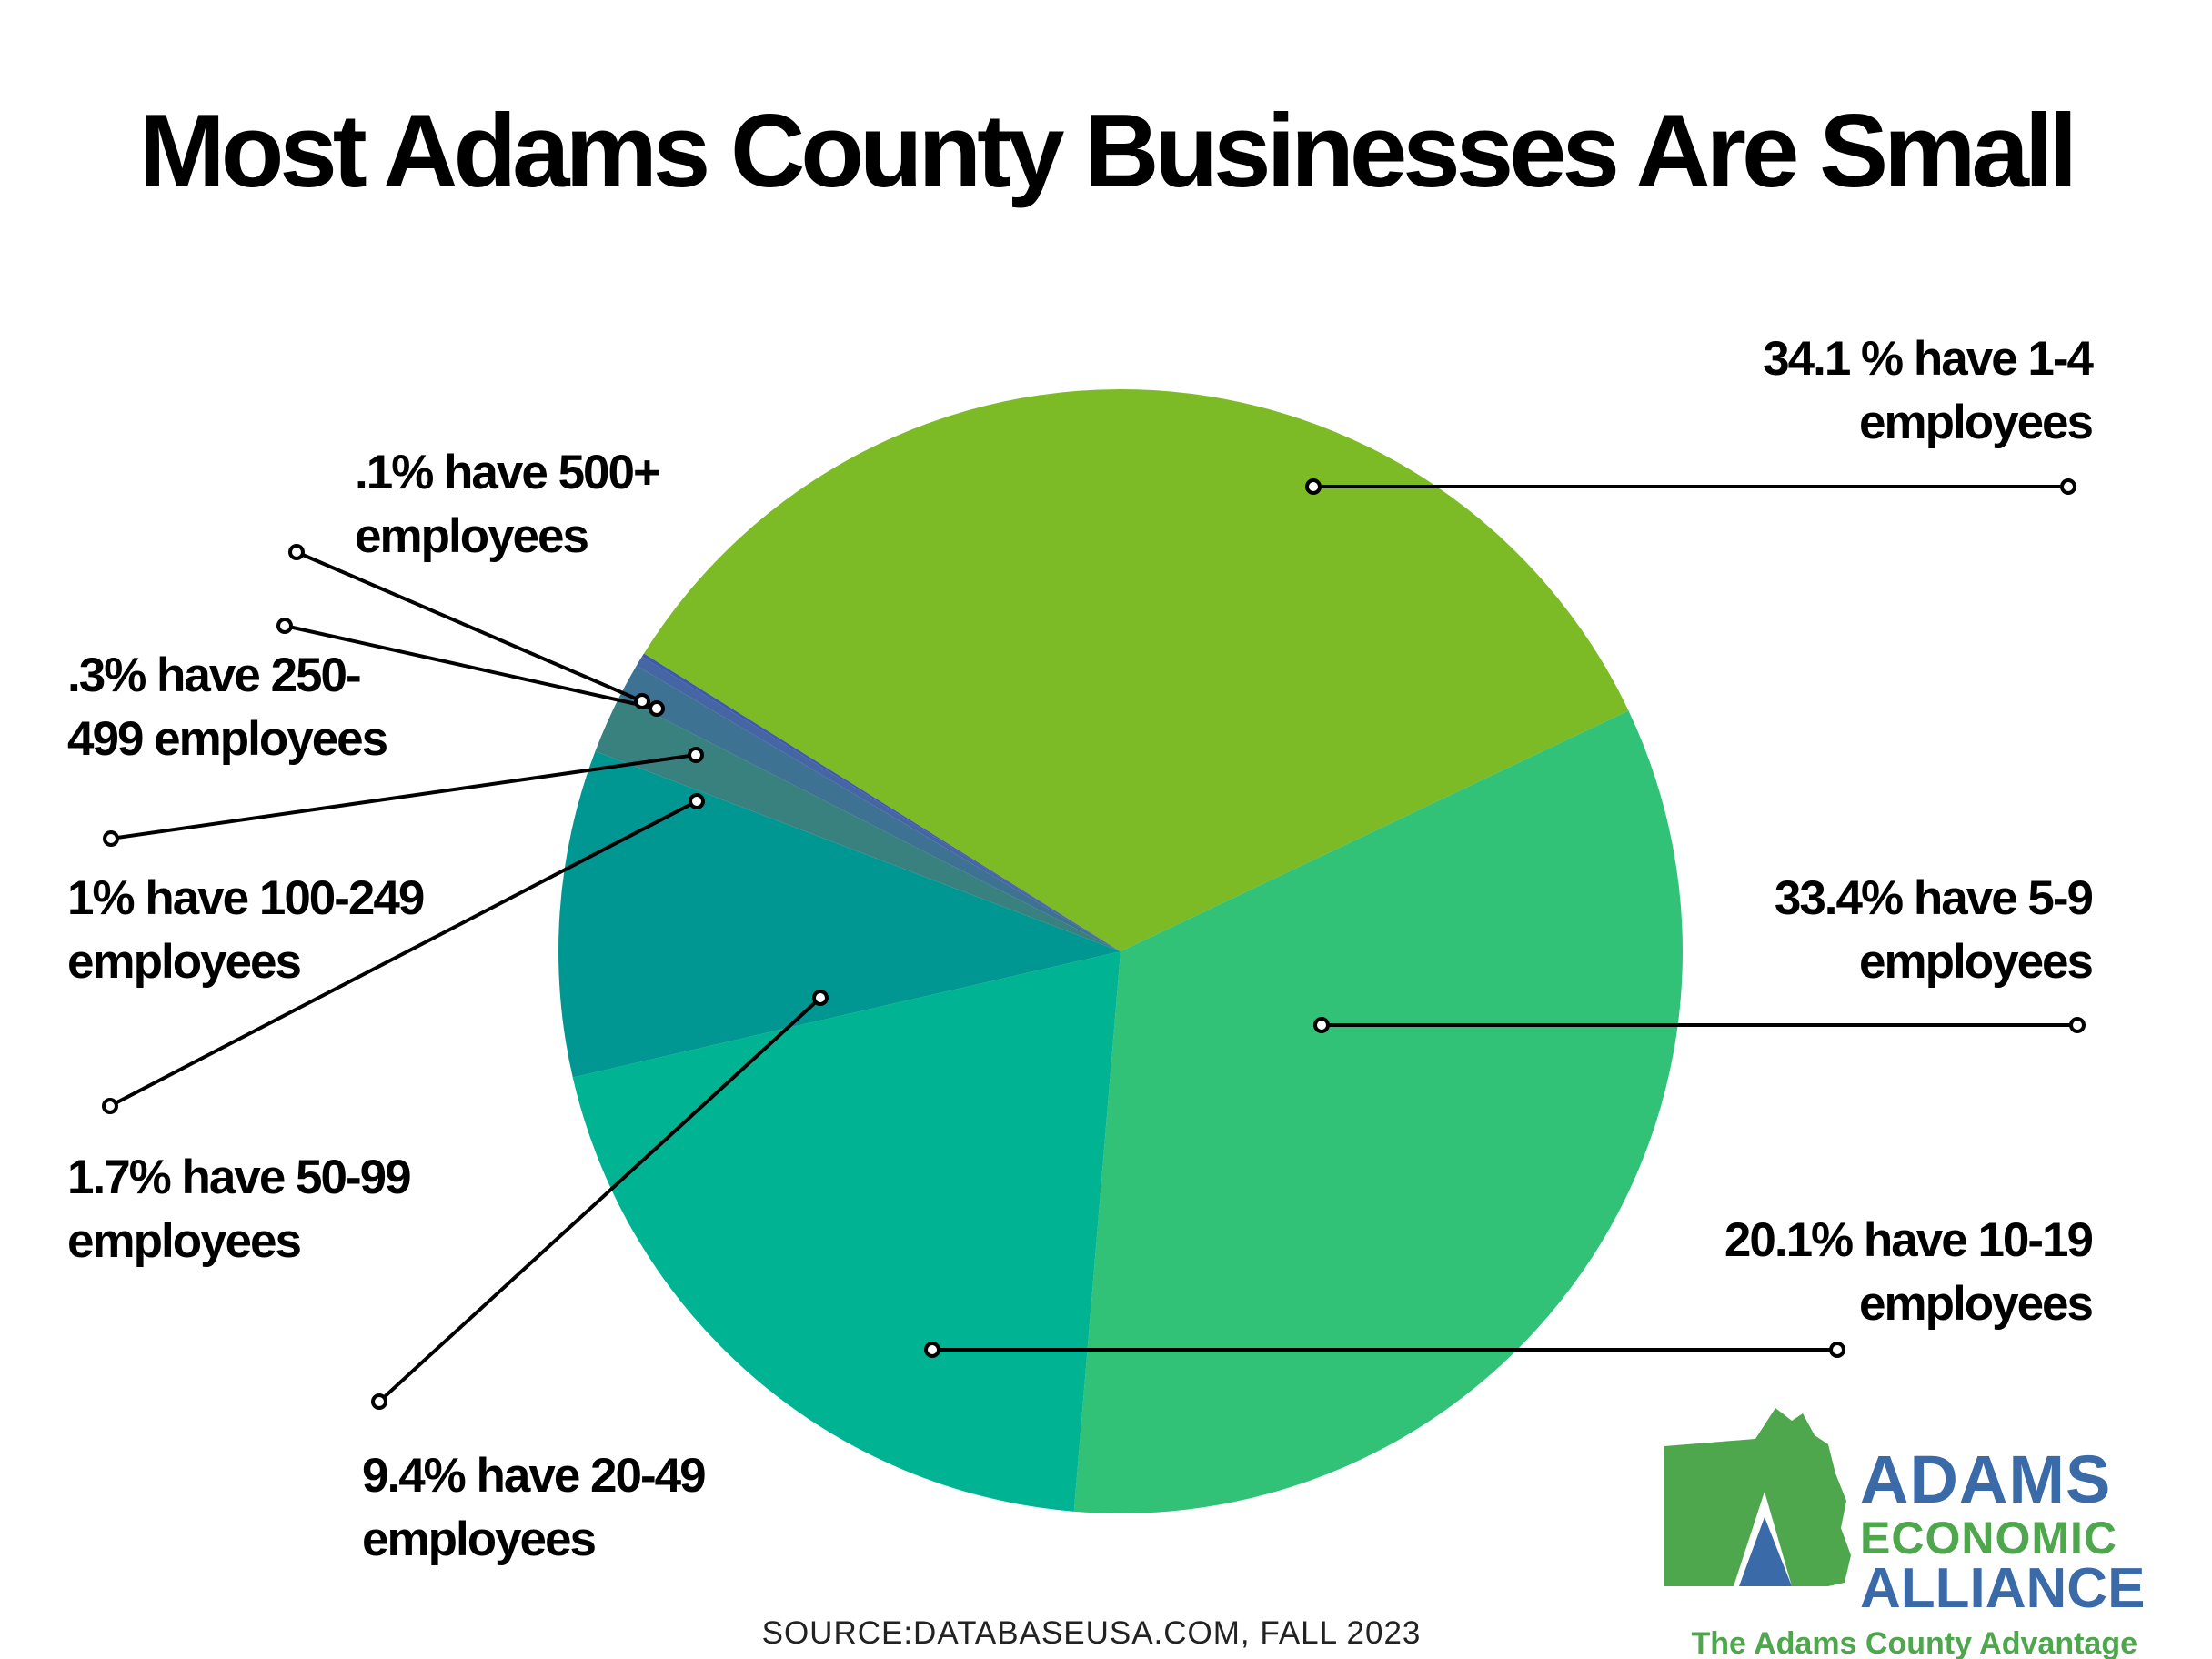 The width and height of the screenshot is (2212, 1659). Describe the element at coordinates (1774, 1272) in the screenshot. I see `slice-label-3: 20.1% have 10-19 employees` at that location.